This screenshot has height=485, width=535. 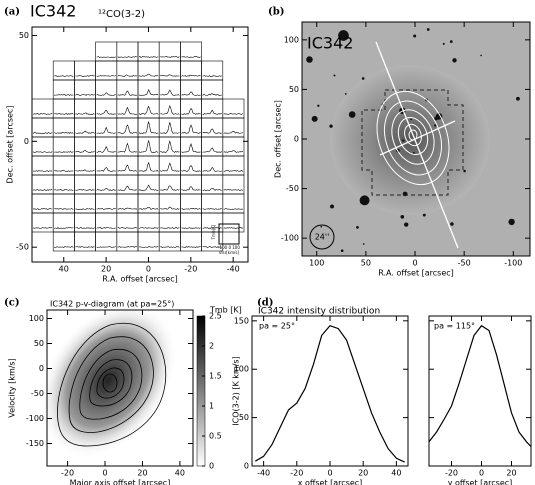 I want to click on image-title: IC342, so click(x=330, y=43).